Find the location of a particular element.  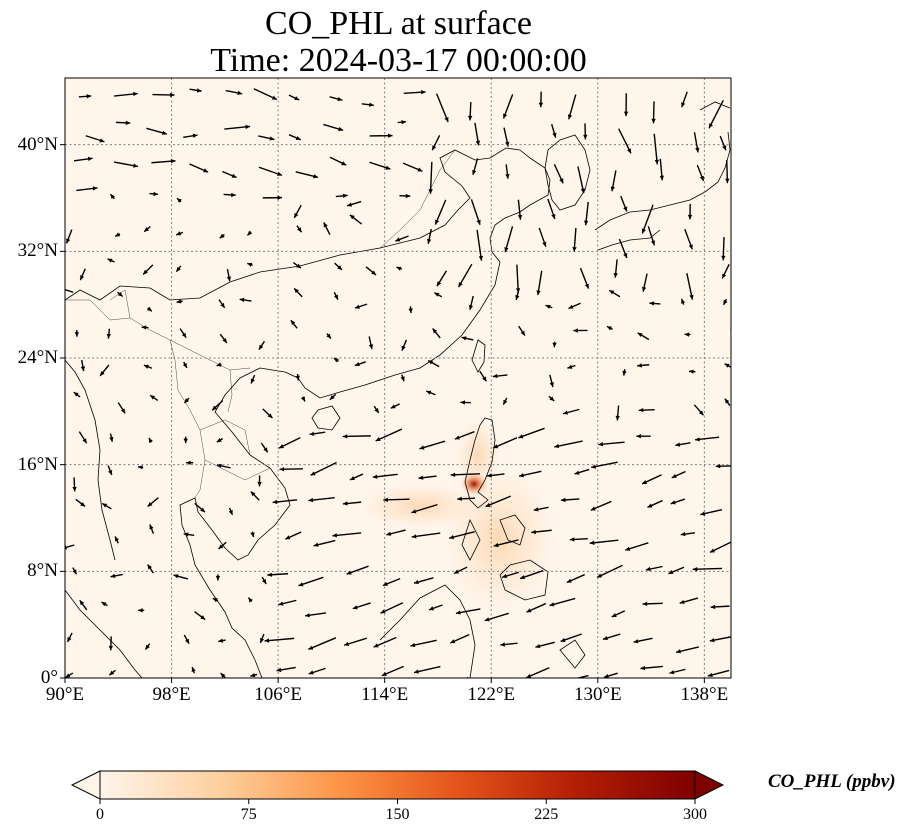

colorbar-tick-label: 75 is located at coordinates (248, 814).